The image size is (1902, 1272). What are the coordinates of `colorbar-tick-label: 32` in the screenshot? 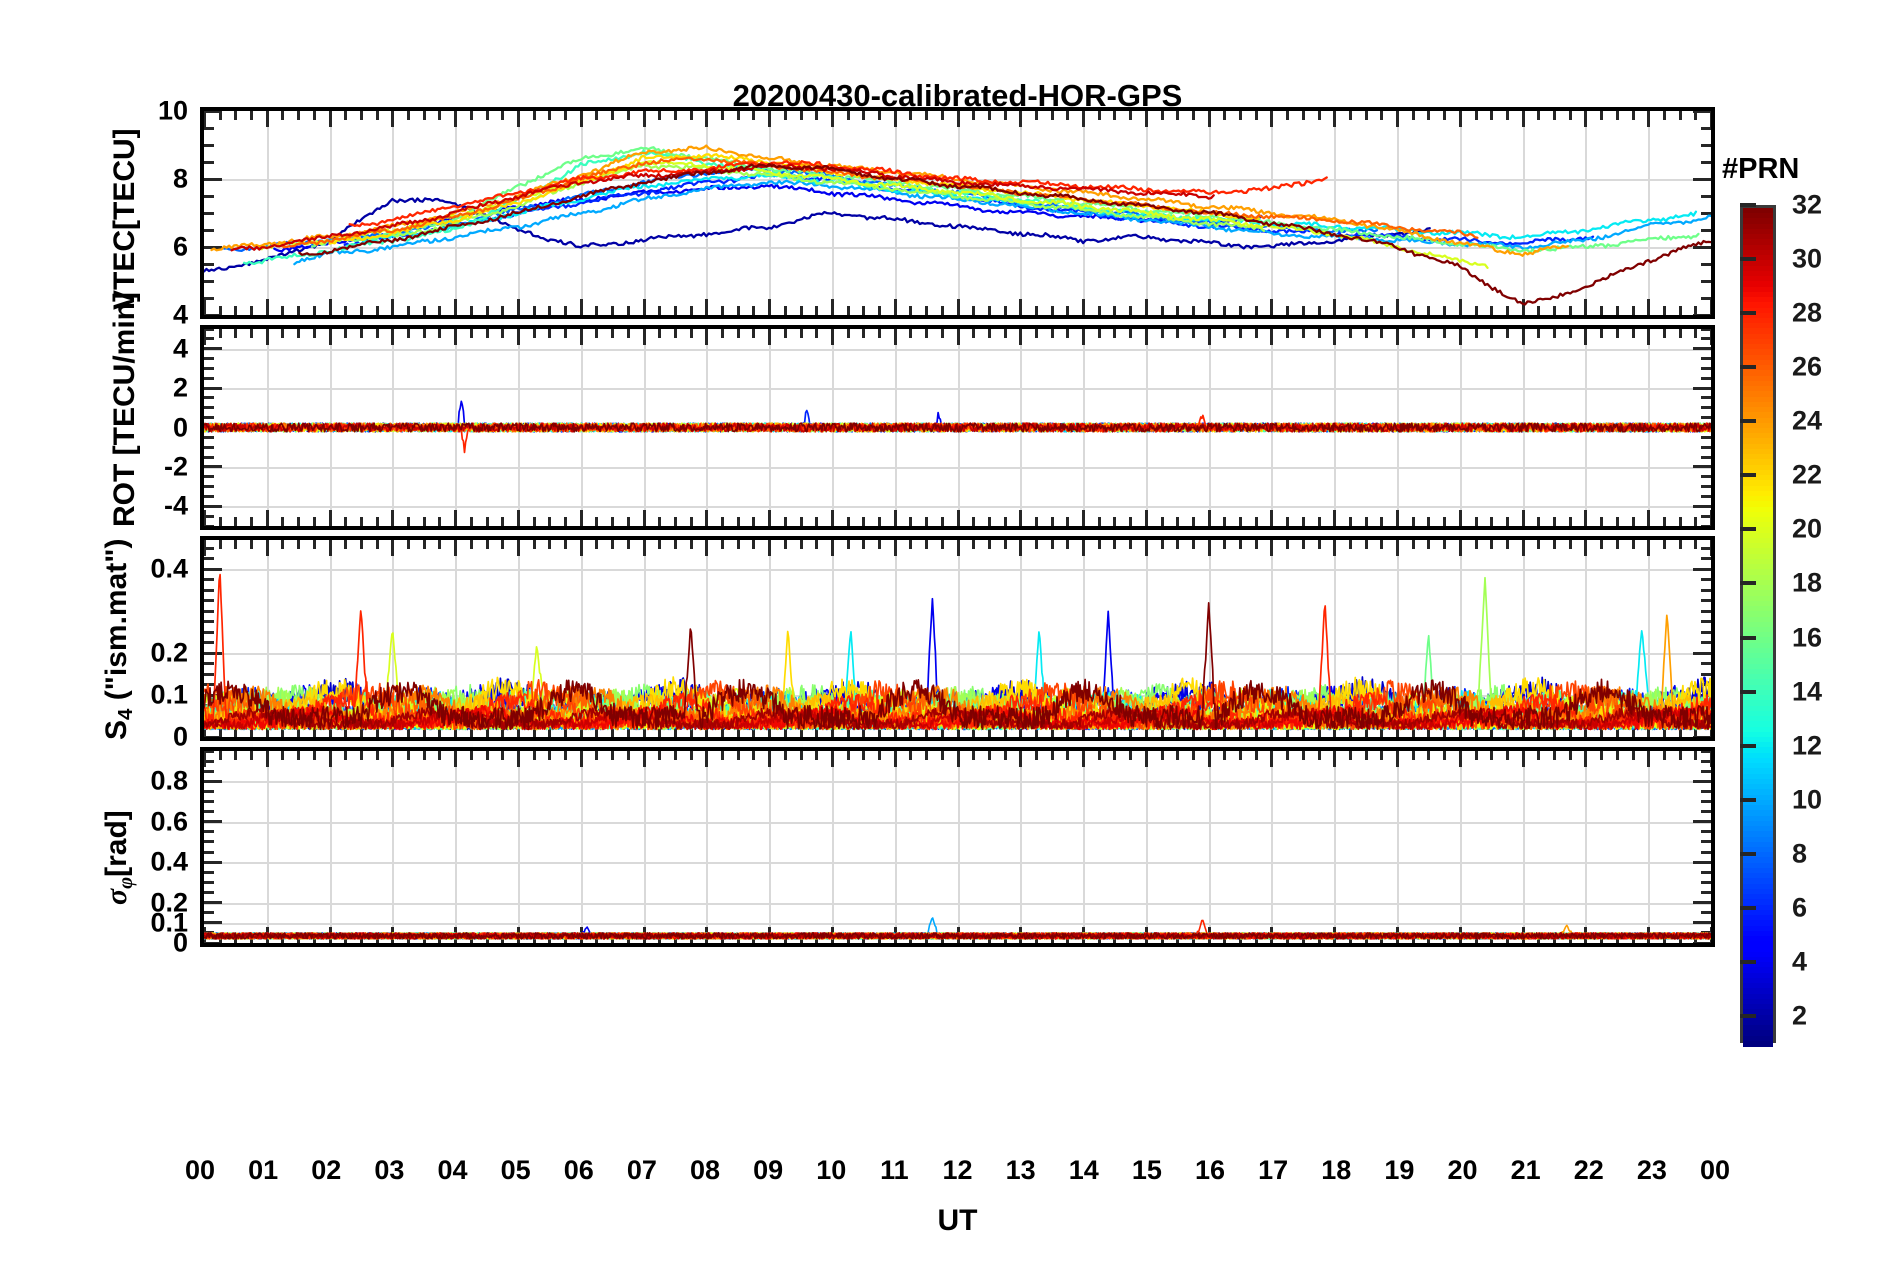 It's located at (1807, 204).